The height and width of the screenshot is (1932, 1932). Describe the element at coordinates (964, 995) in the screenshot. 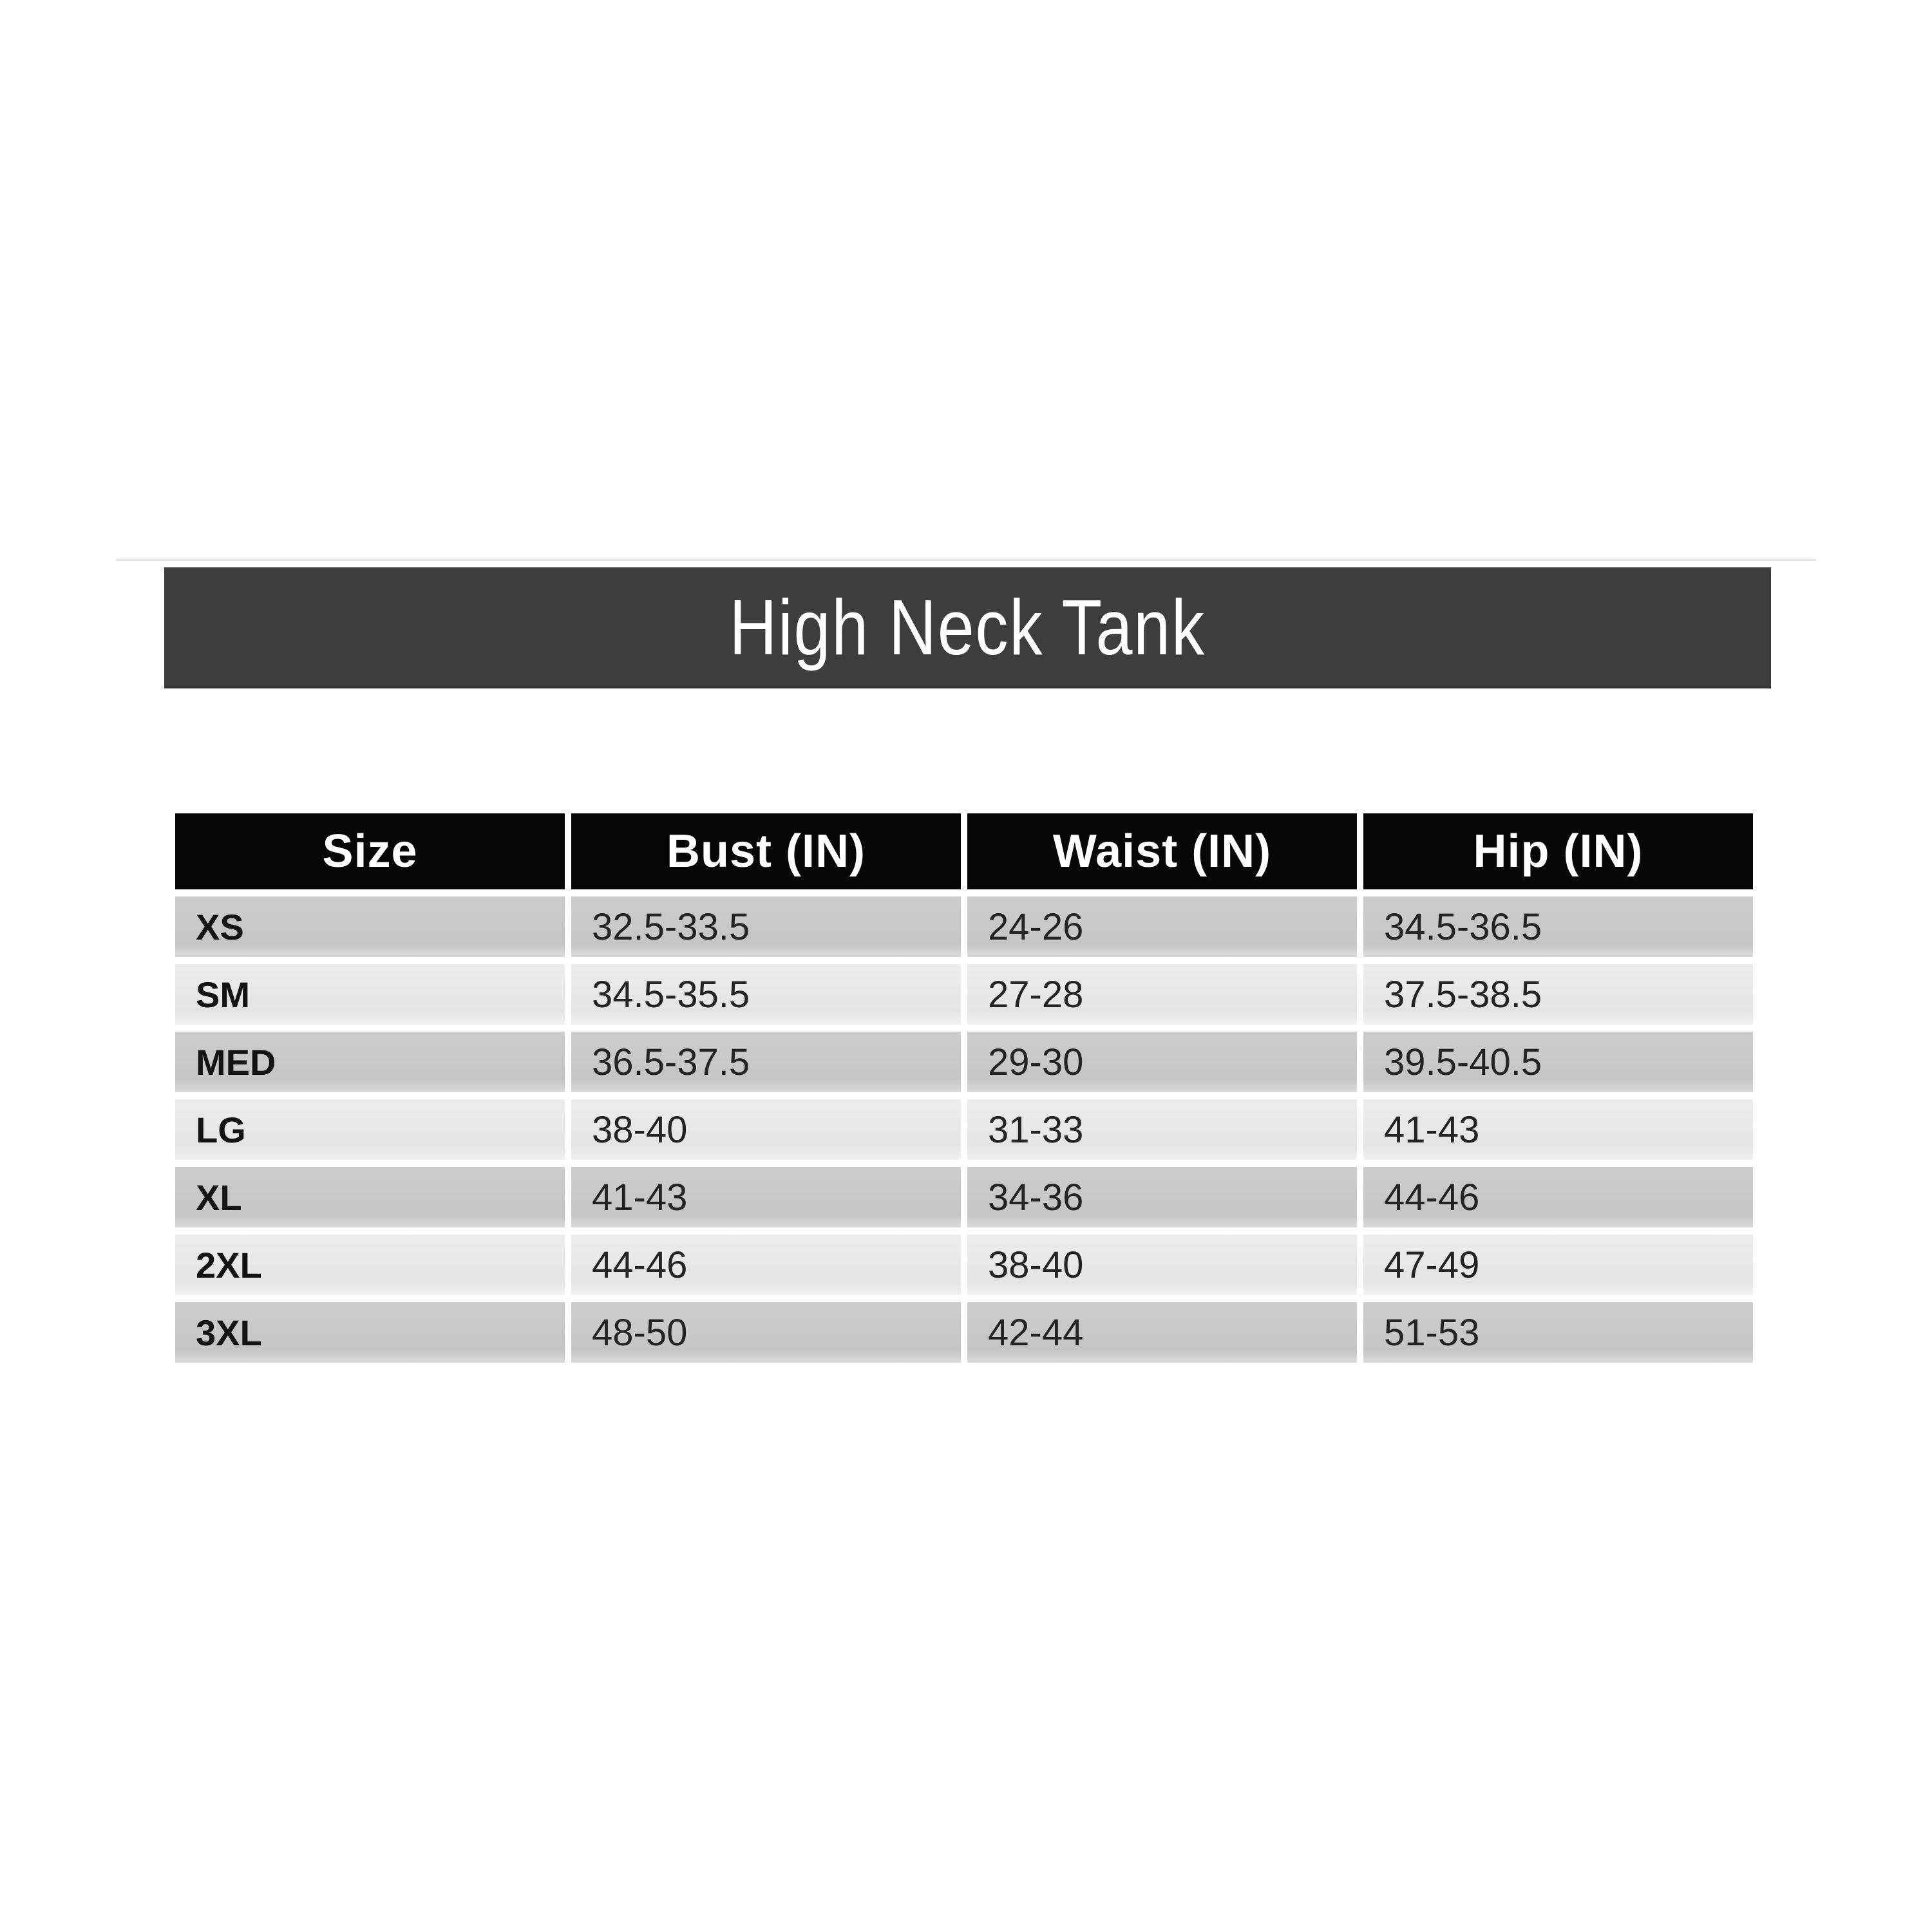

I see `table-row: SM 34.5-35.5 27-28 37.5-38.5` at that location.